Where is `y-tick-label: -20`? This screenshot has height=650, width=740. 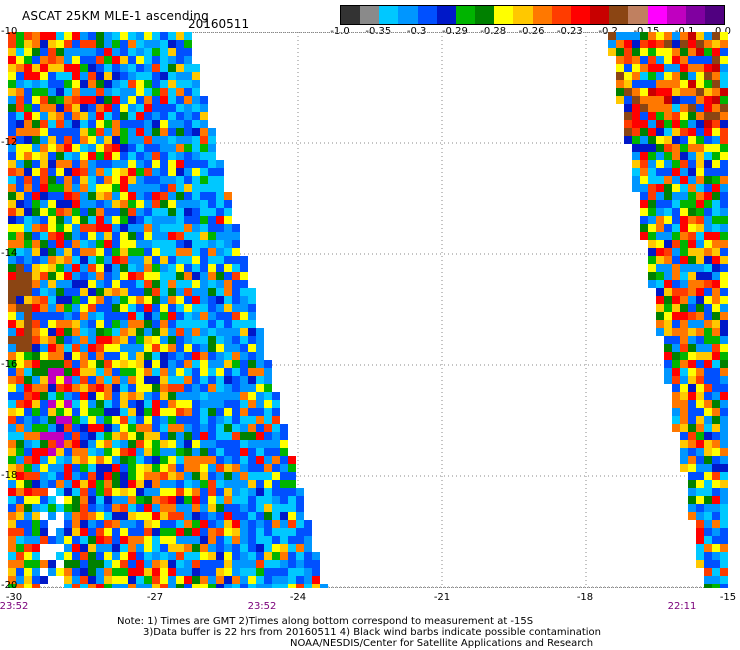 y-tick-label: -20 is located at coordinates (9, 585).